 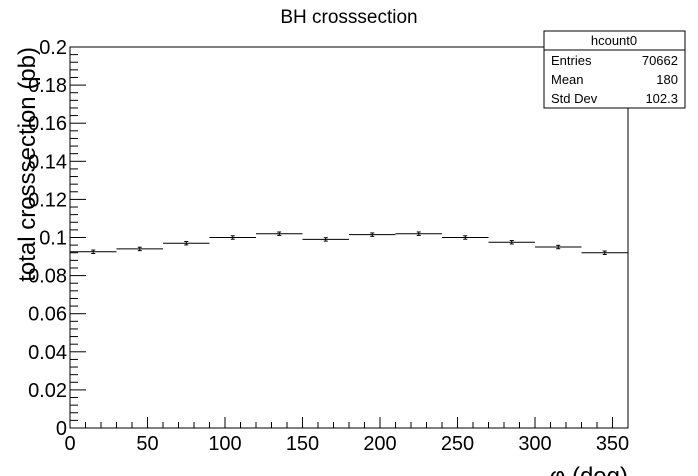 What do you see at coordinates (47, 353) in the screenshot?
I see `y-tick-label: 0.04` at bounding box center [47, 353].